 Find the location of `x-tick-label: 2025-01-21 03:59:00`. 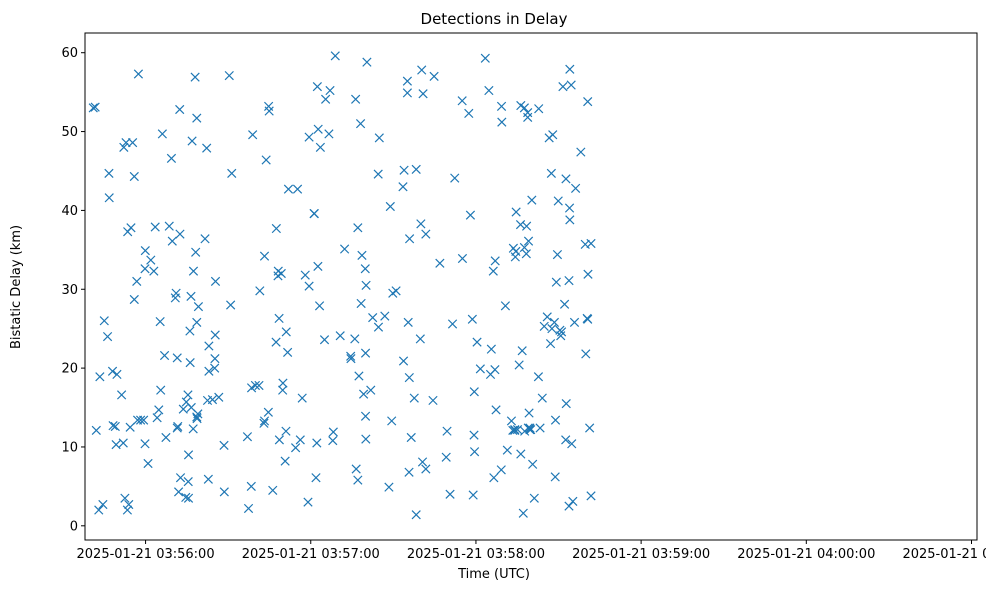

x-tick-label: 2025-01-21 03:59:00 is located at coordinates (641, 554).